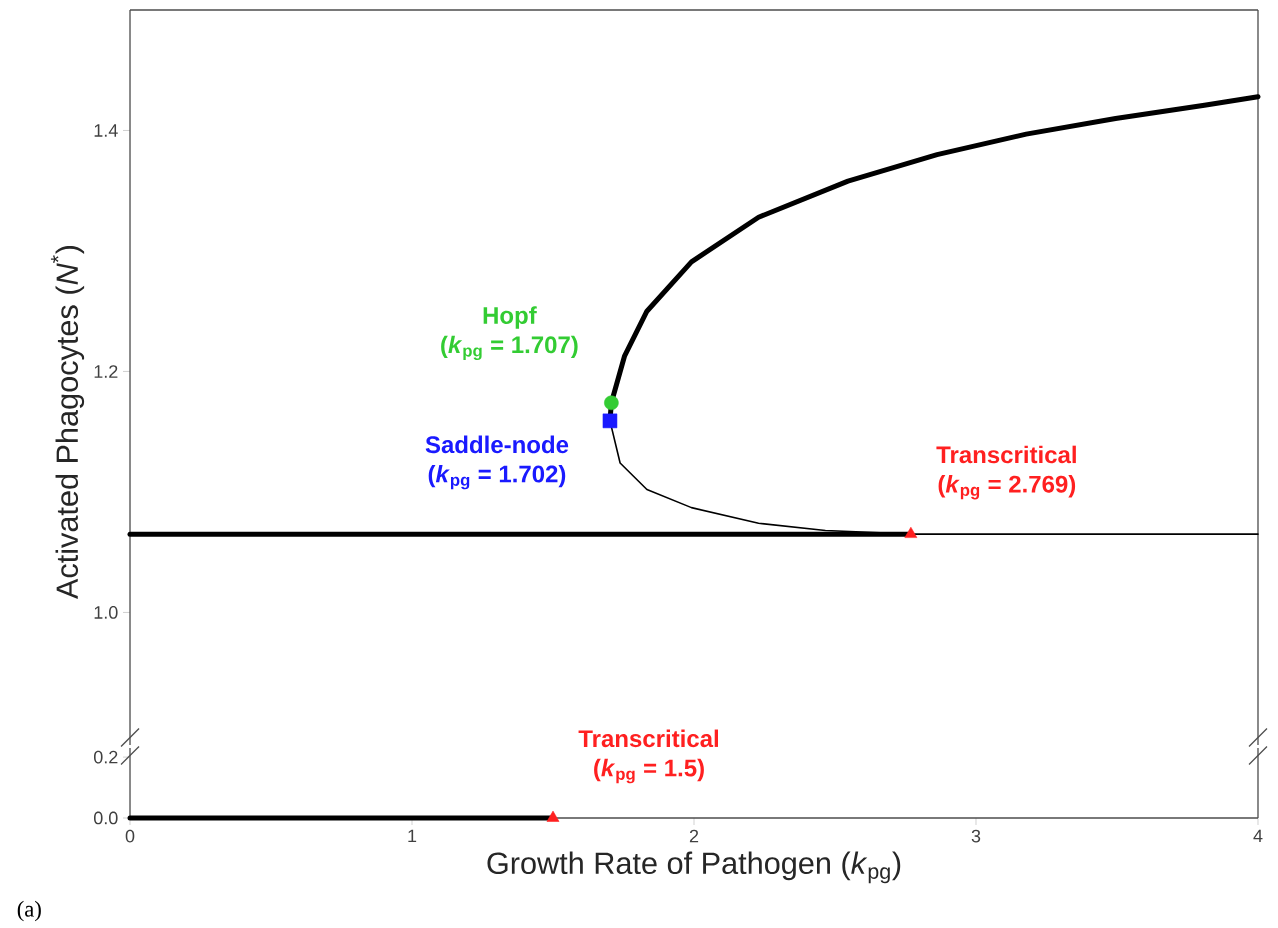 This screenshot has height=928, width=1278. I want to click on y-tick-label: 0.0, so click(105, 818).